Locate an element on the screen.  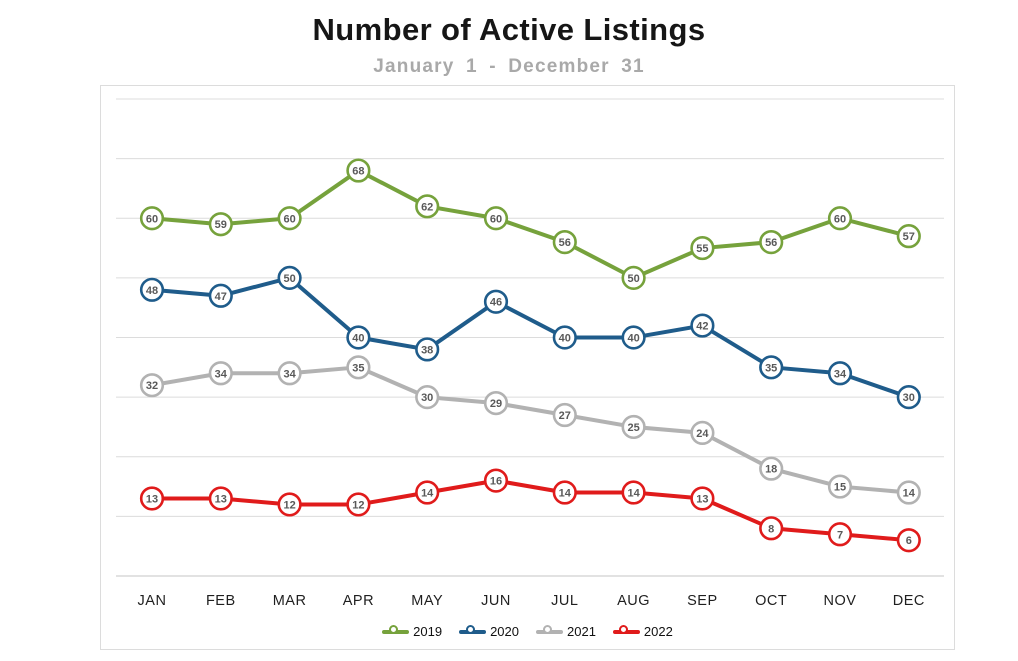
data-point-value-2020-FEB: 47 is located at coordinates (221, 297).